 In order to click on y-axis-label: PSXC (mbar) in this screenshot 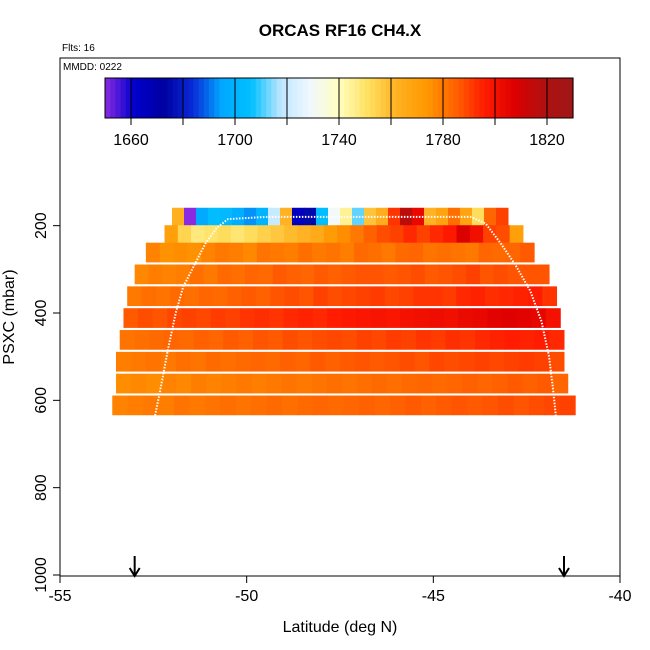, I will do `click(9, 316)`.